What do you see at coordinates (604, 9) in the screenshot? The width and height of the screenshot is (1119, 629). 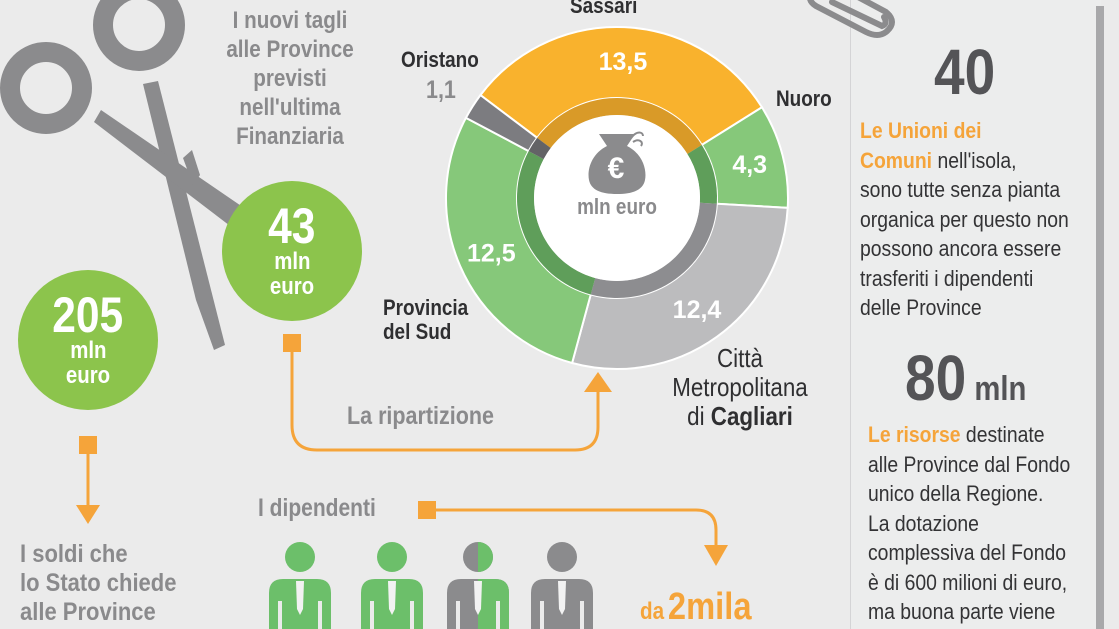 I see `slice-label-sassari: Sassari` at bounding box center [604, 9].